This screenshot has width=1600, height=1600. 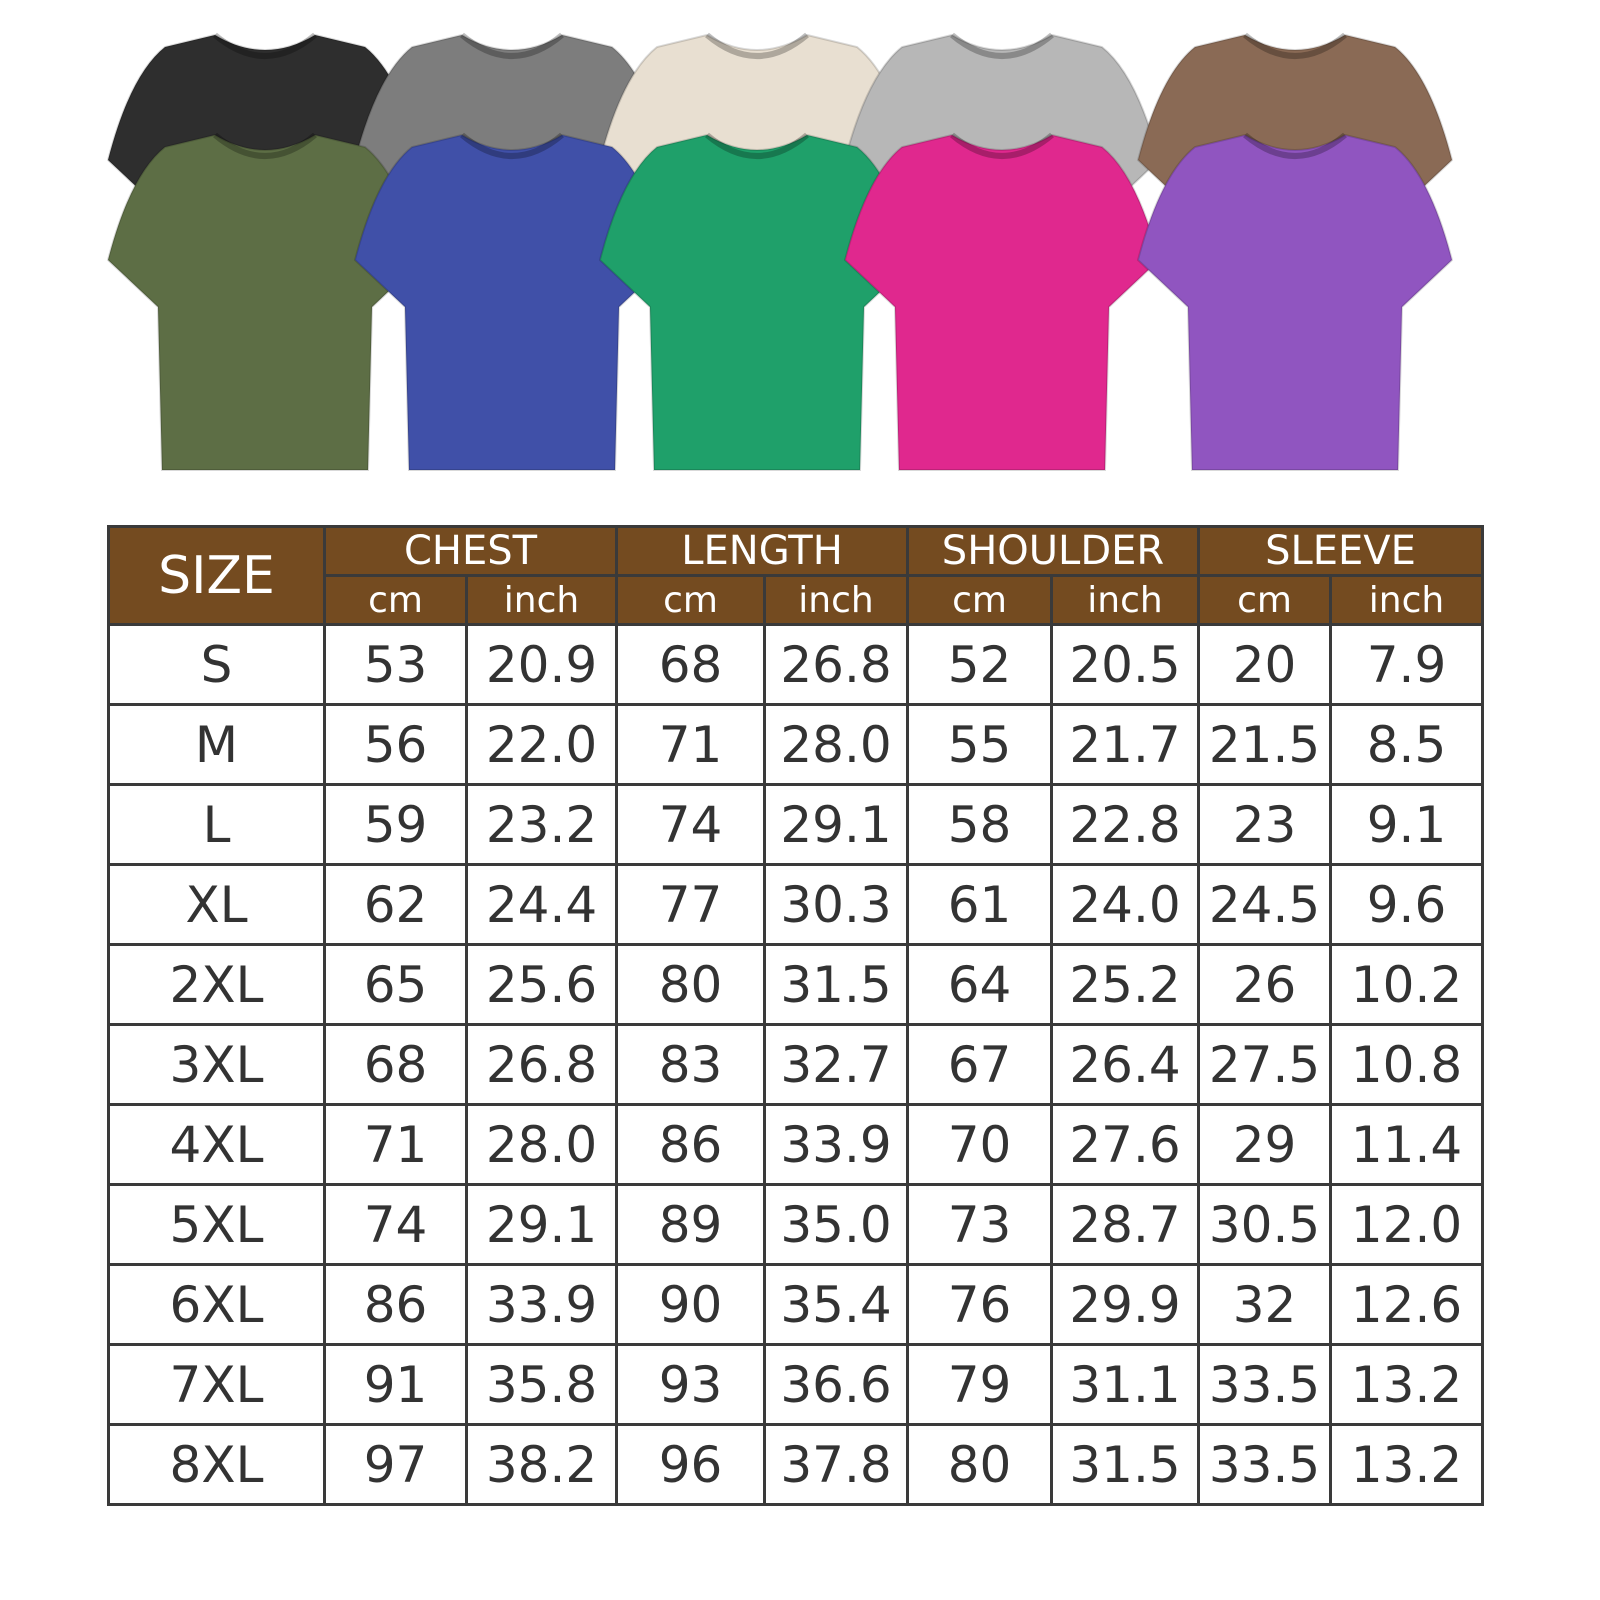 I want to click on size-cell: 7XL, so click(x=216, y=1384).